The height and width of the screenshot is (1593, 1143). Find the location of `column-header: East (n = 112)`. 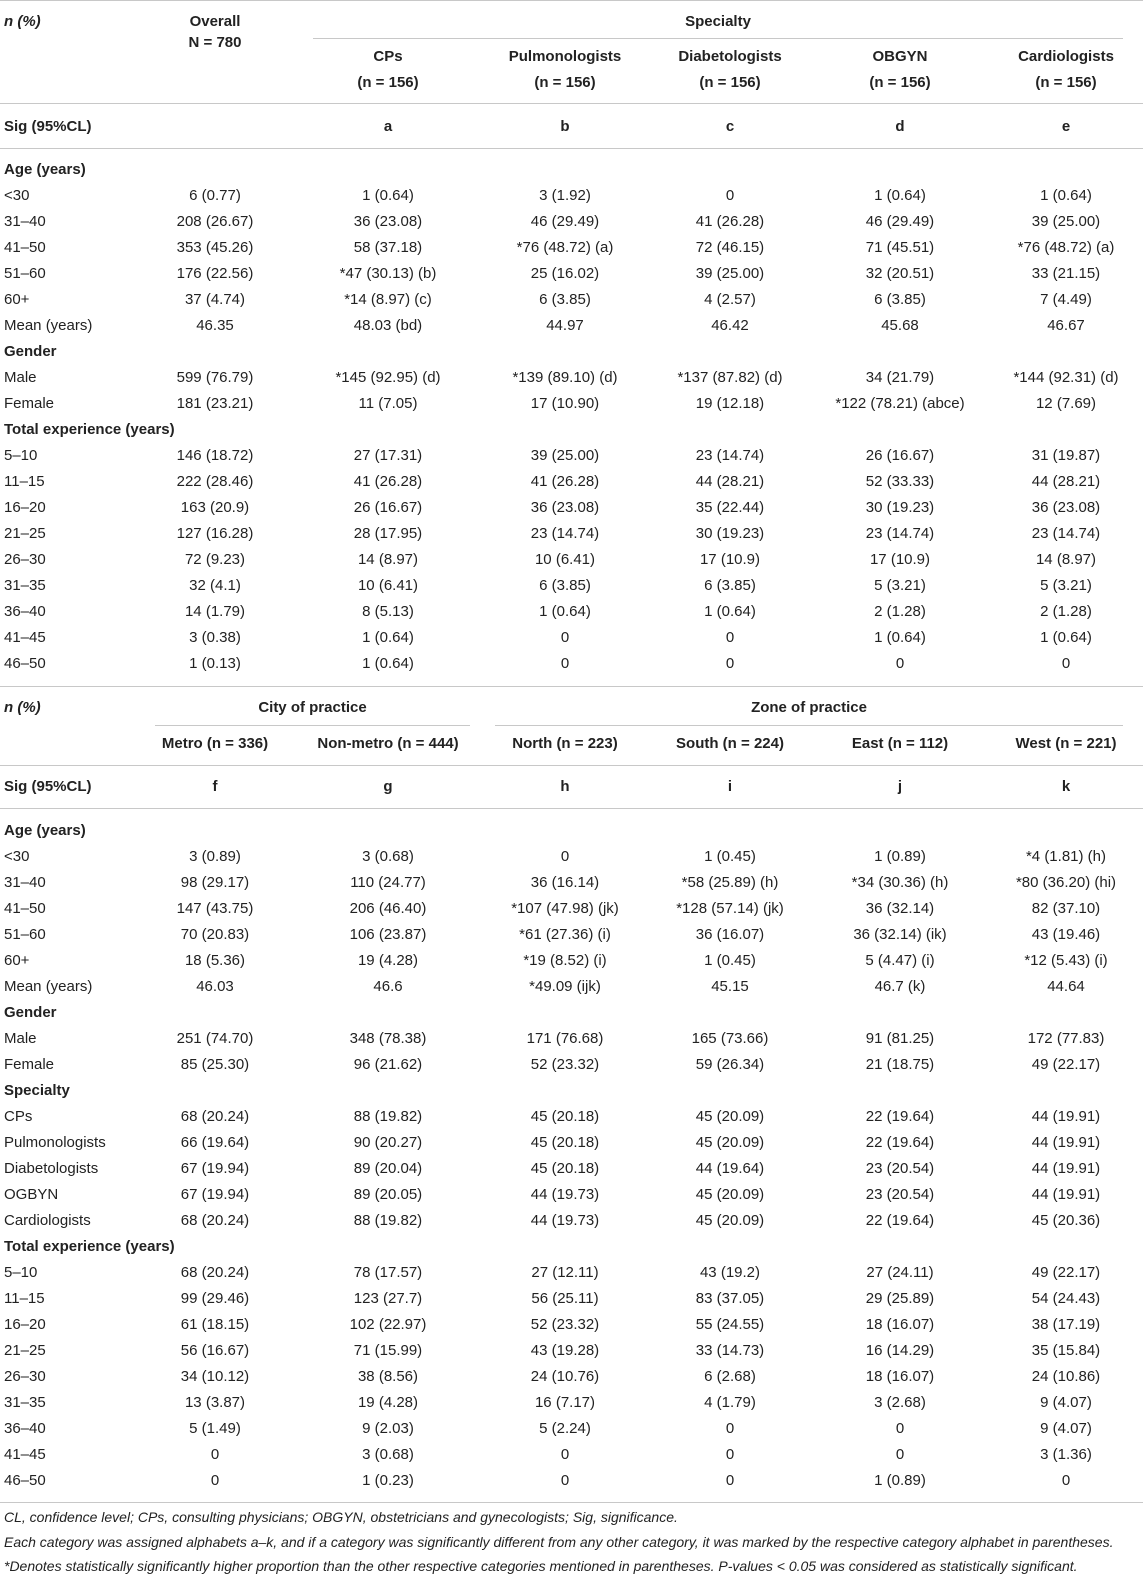

column-header: East (n = 112) is located at coordinates (900, 743).